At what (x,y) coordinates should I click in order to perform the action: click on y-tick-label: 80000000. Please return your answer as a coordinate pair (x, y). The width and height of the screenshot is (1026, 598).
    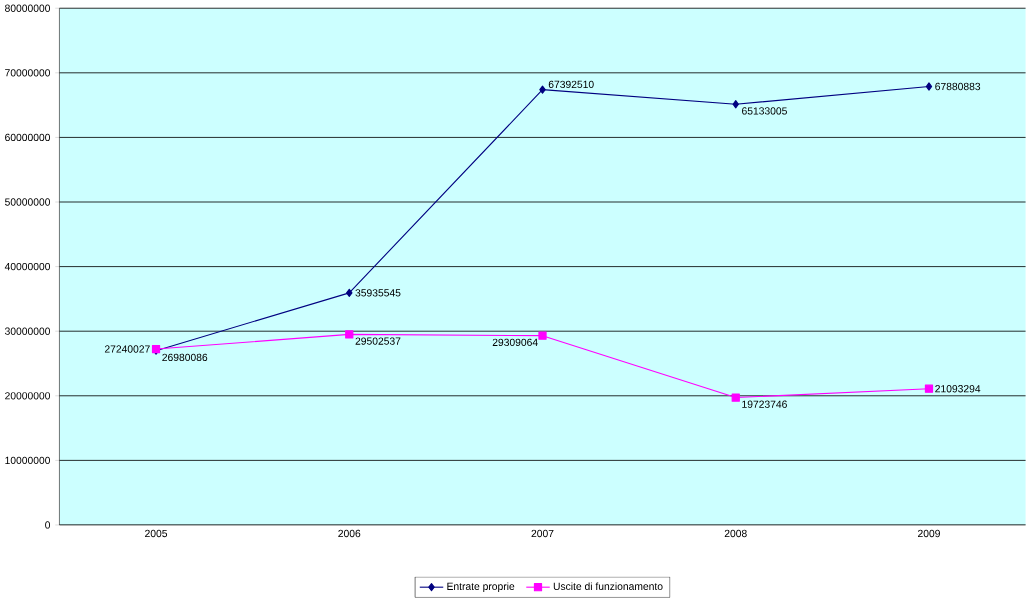
    Looking at the image, I should click on (28, 8).